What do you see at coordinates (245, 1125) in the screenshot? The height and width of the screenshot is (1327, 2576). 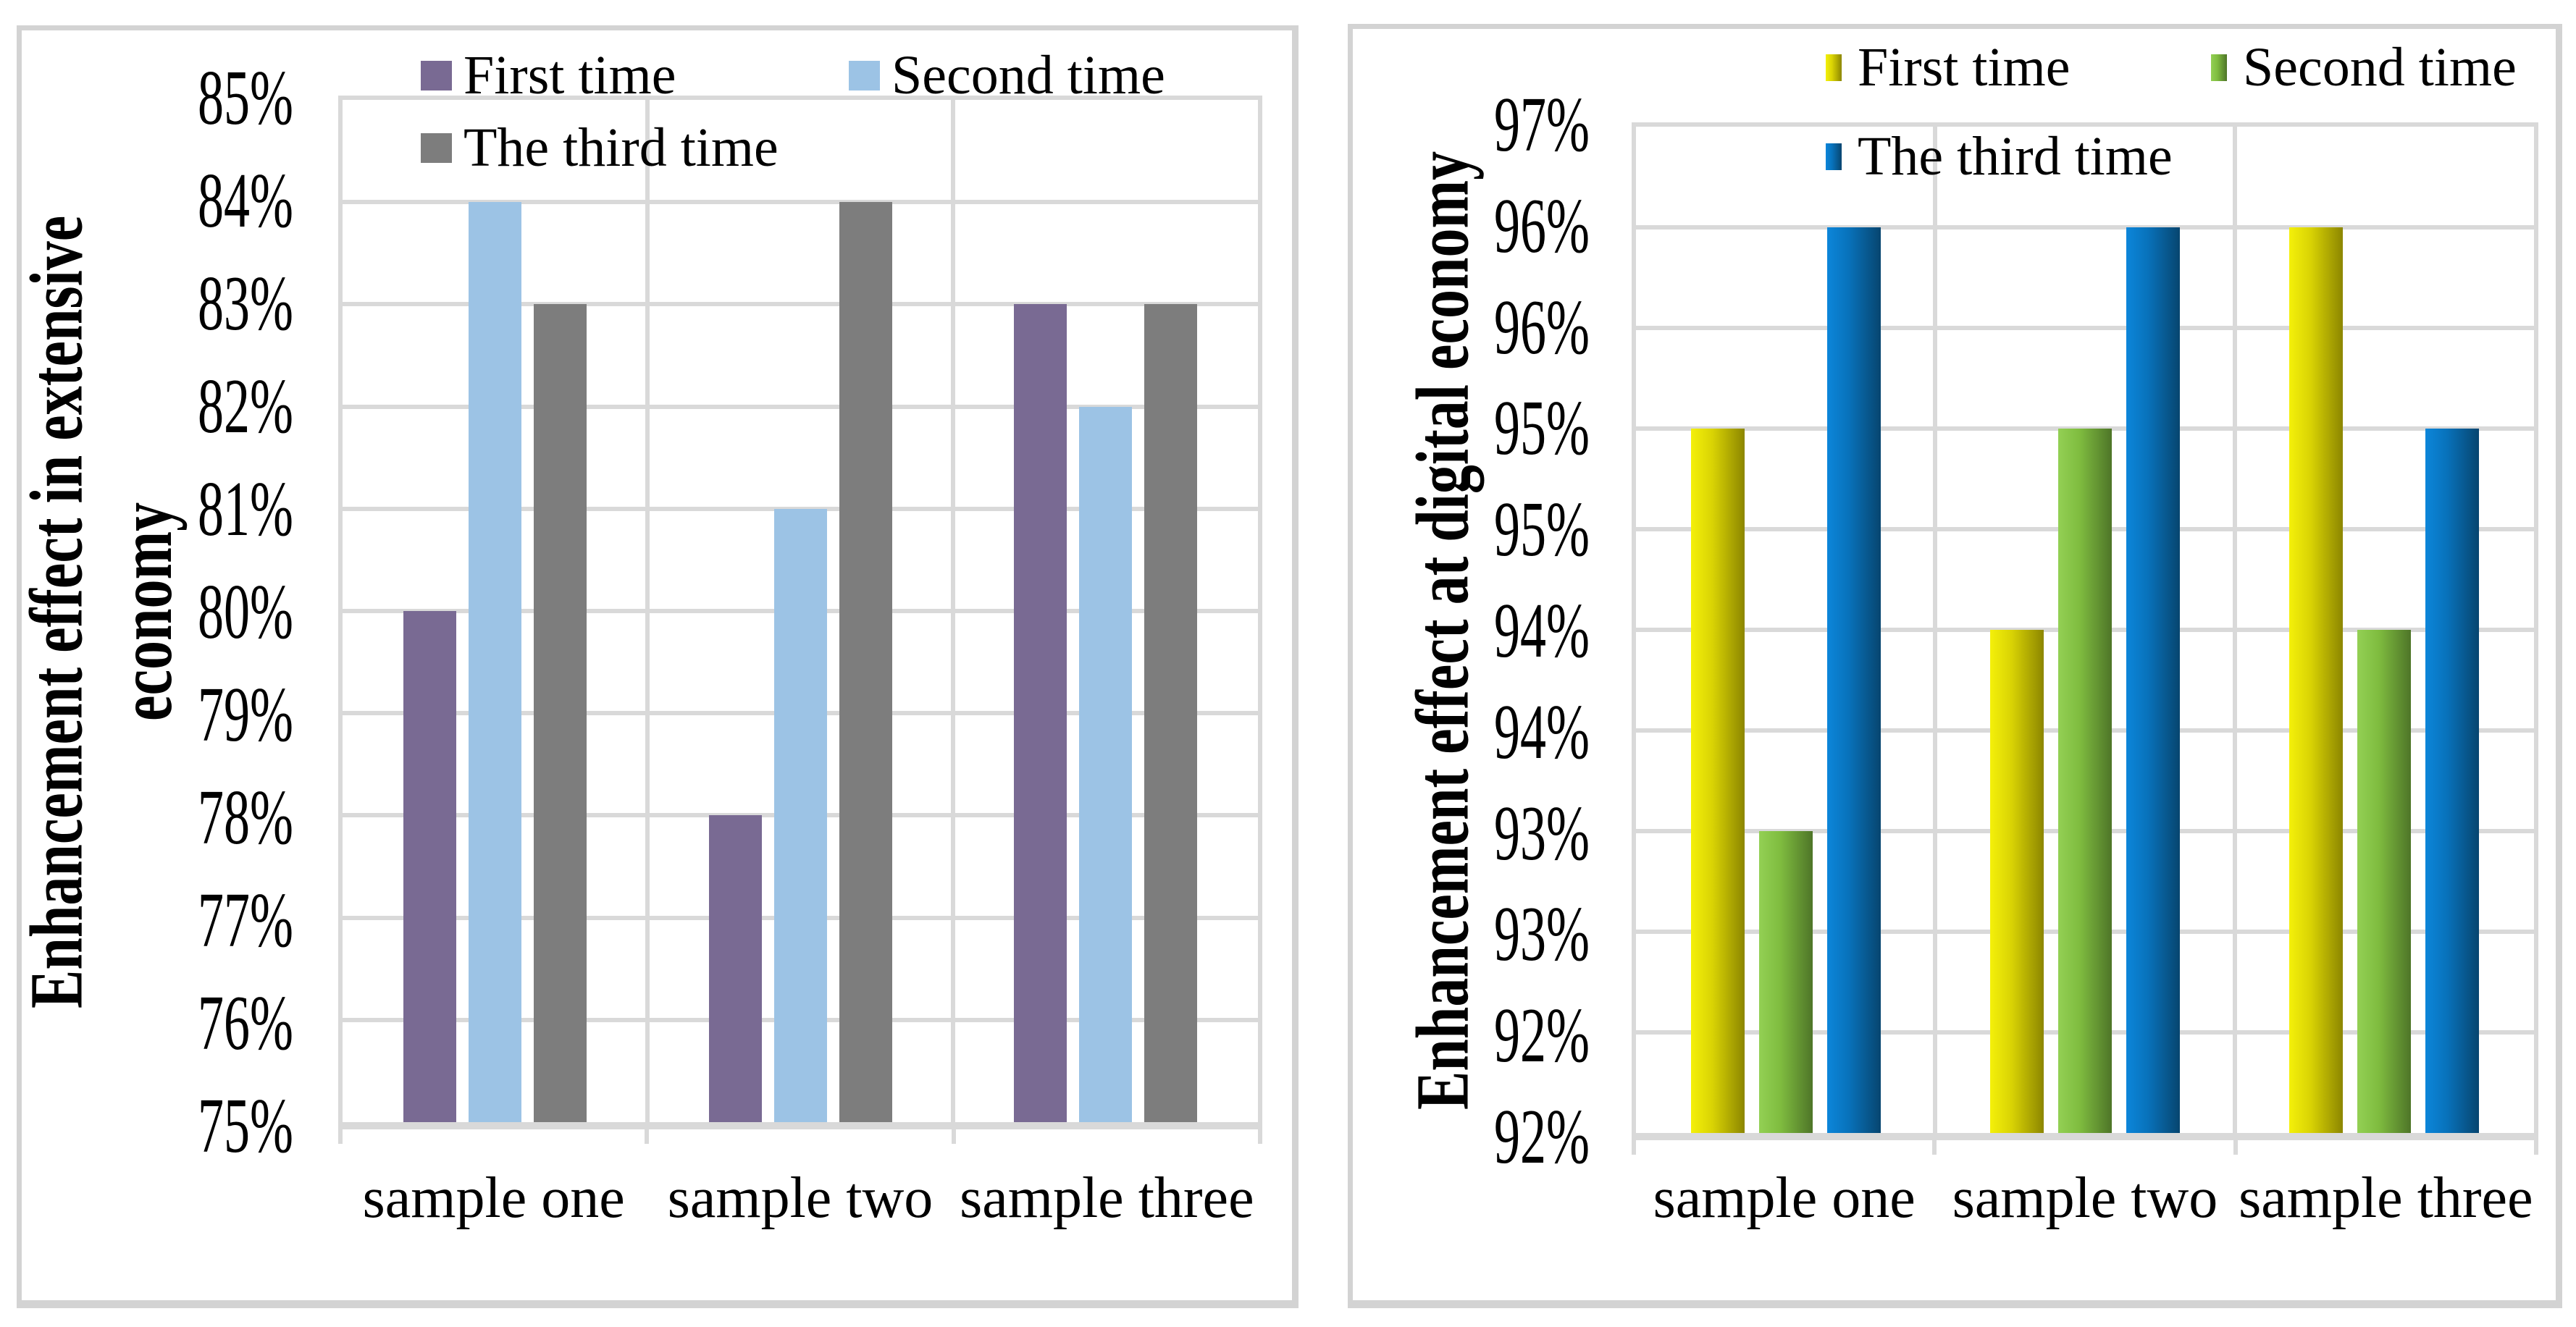 I see `y-tick-label: 75%` at bounding box center [245, 1125].